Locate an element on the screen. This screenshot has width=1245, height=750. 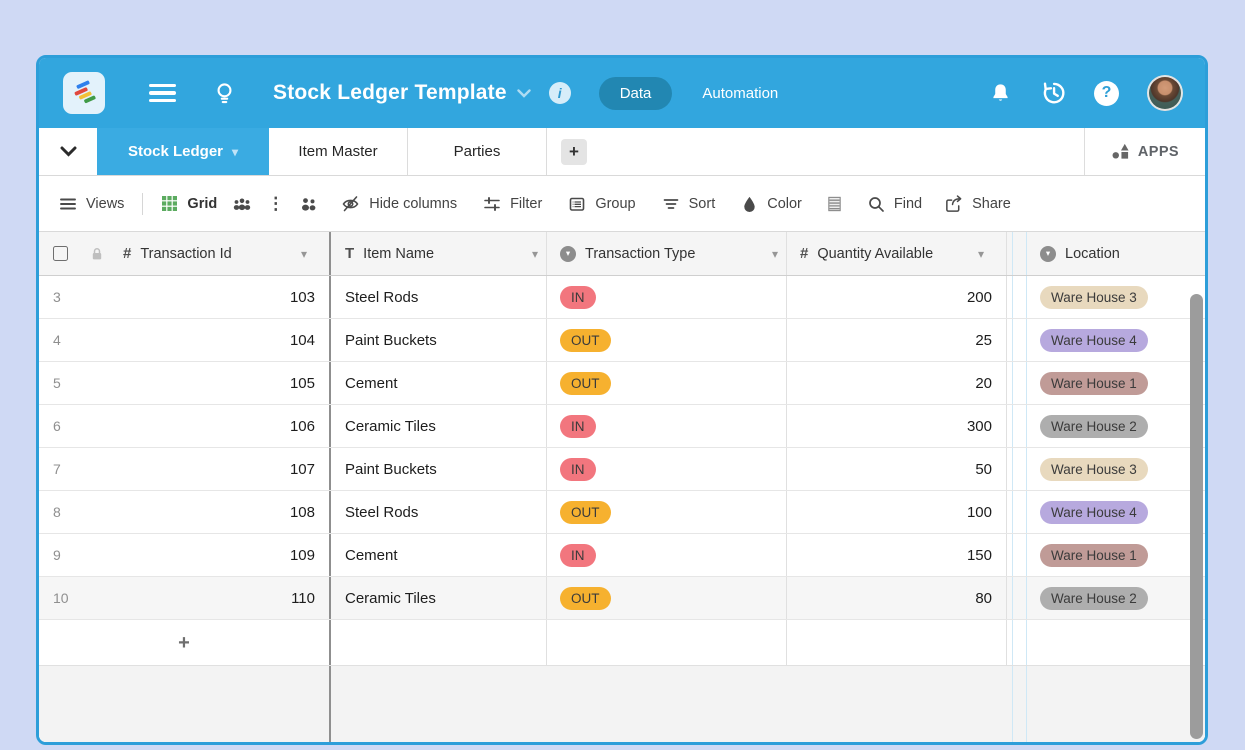
table-row: 6 106 Ceramic Tiles IN 300 Ware House 2 is located at coordinates (622, 426).